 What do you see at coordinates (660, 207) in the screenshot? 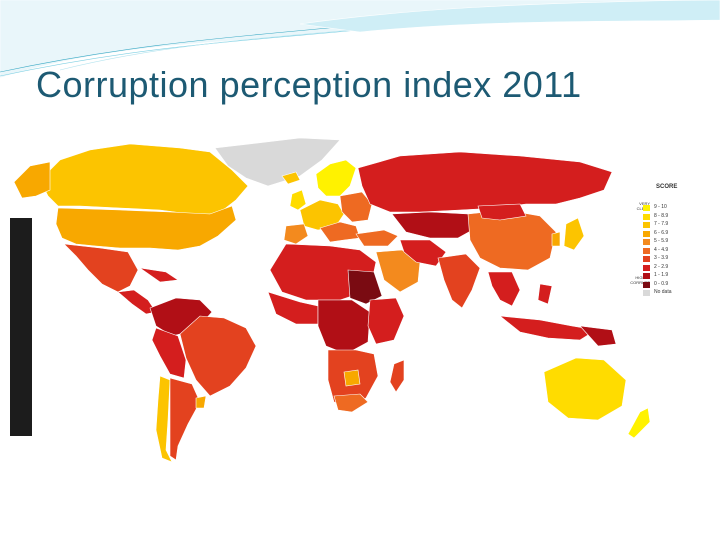
I see `legend-item-label: 9 - 10` at bounding box center [660, 207].